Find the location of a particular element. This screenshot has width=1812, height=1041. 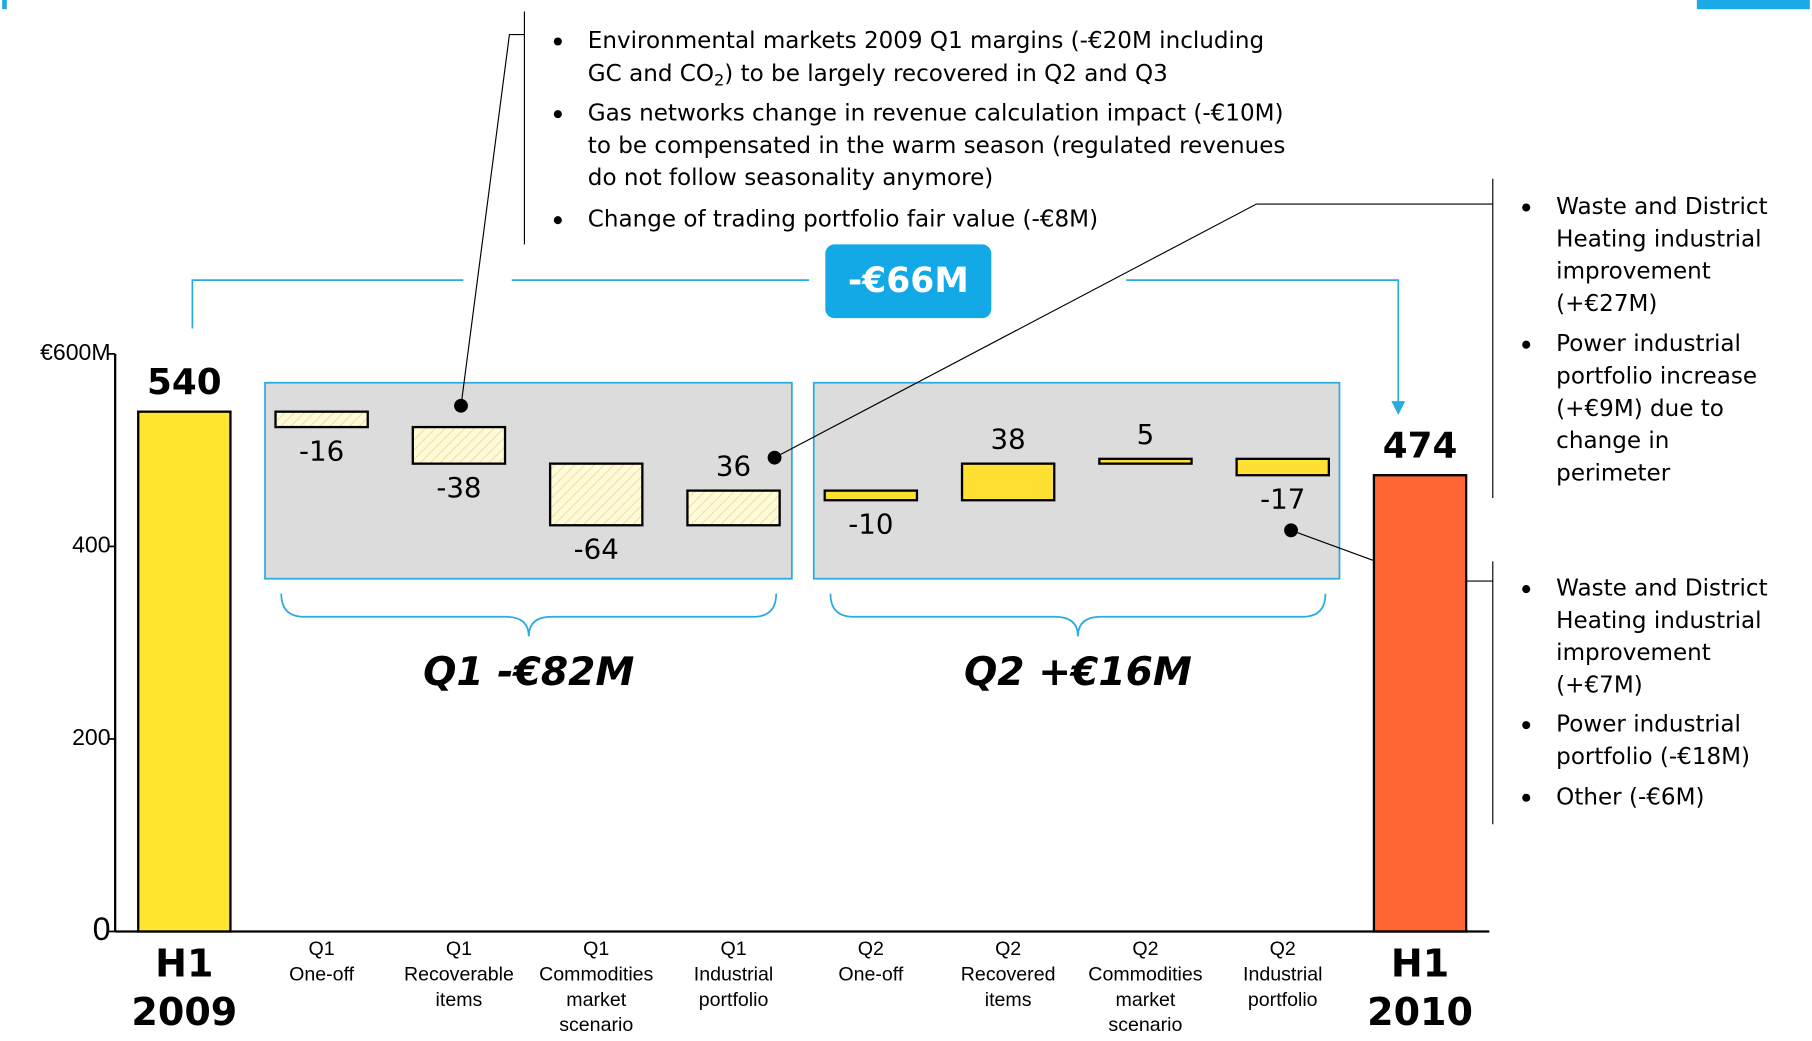

category-label: Recovered is located at coordinates (1008, 974).